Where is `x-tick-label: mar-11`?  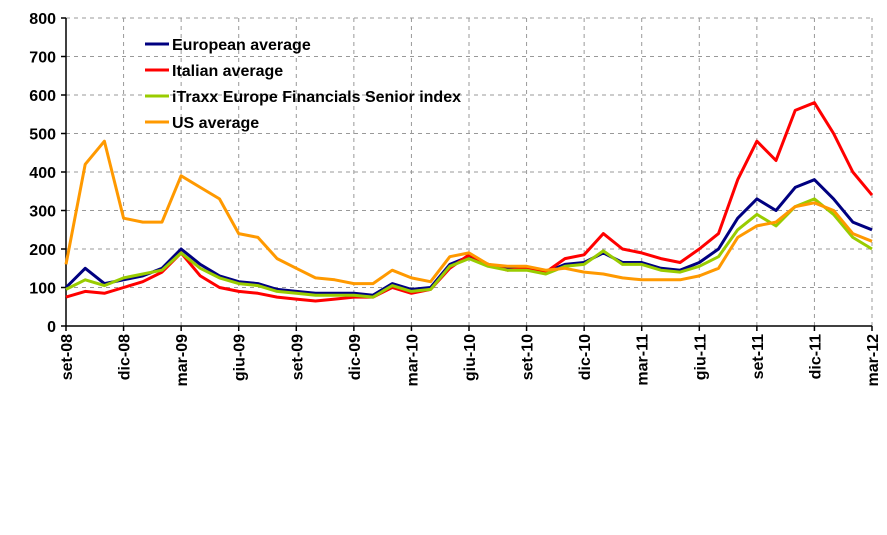
x-tick-label: mar-11 is located at coordinates (643, 360).